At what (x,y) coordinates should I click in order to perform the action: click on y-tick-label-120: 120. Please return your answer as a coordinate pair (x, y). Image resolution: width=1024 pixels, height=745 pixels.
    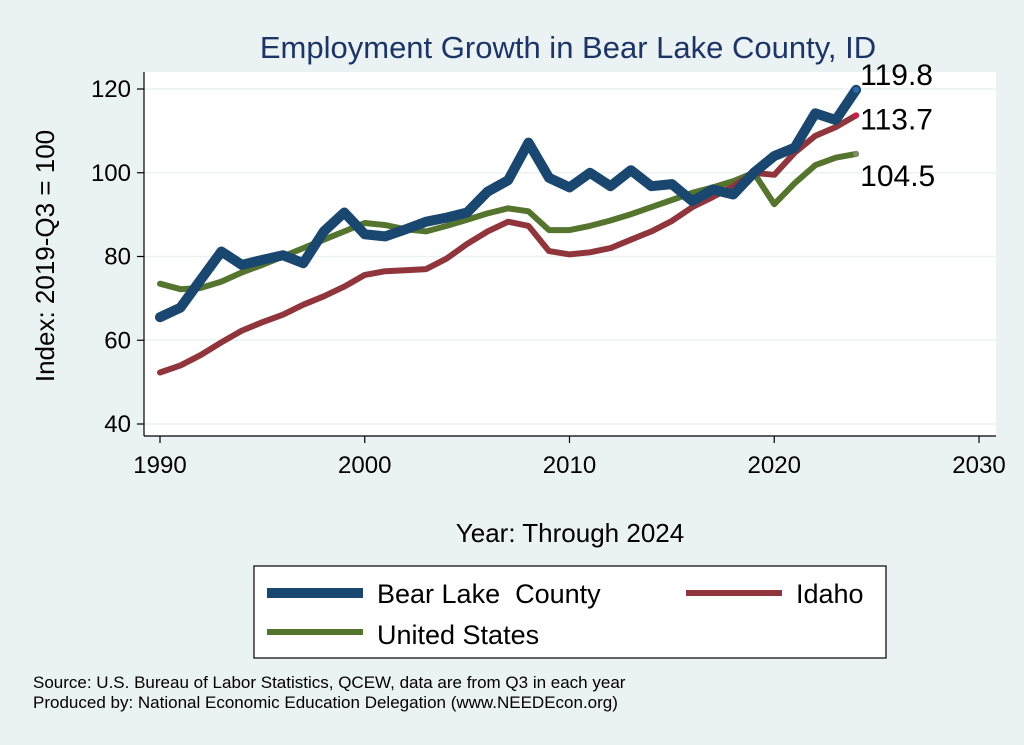
    Looking at the image, I should click on (111, 89).